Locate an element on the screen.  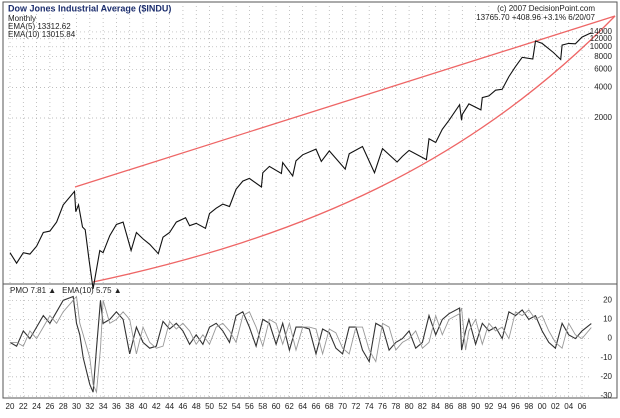
y-tick-label: 10 is located at coordinates (607, 319).